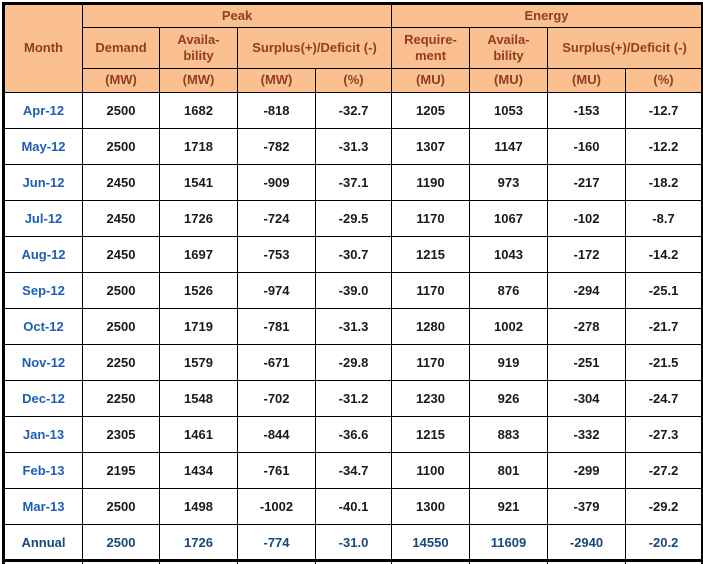 The image size is (703, 564). I want to click on energy-availability-cell: 1053, so click(508, 110).